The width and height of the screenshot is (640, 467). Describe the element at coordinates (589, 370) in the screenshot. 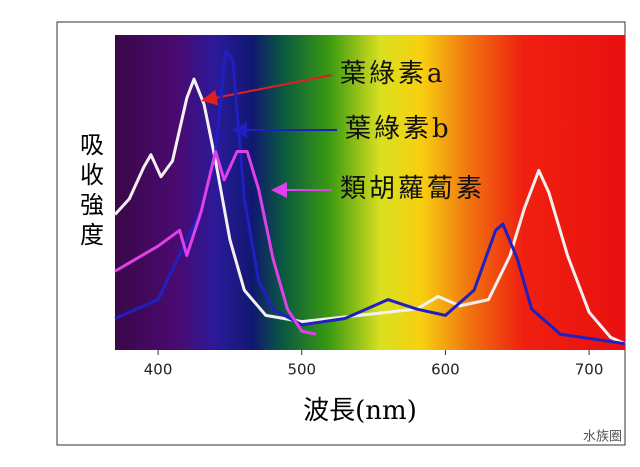

I see `x-tick-label: 700` at that location.